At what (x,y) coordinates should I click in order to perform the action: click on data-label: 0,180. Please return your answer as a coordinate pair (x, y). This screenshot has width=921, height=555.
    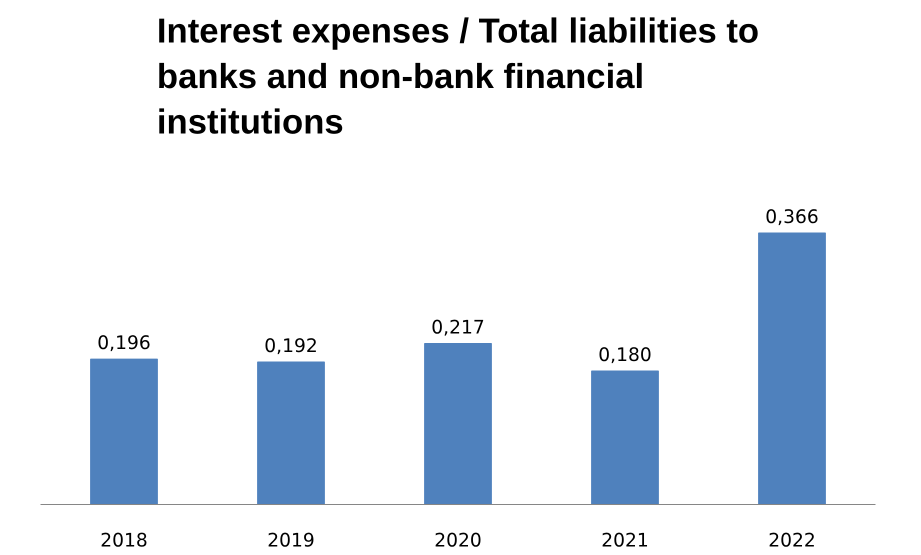
    Looking at the image, I should click on (625, 355).